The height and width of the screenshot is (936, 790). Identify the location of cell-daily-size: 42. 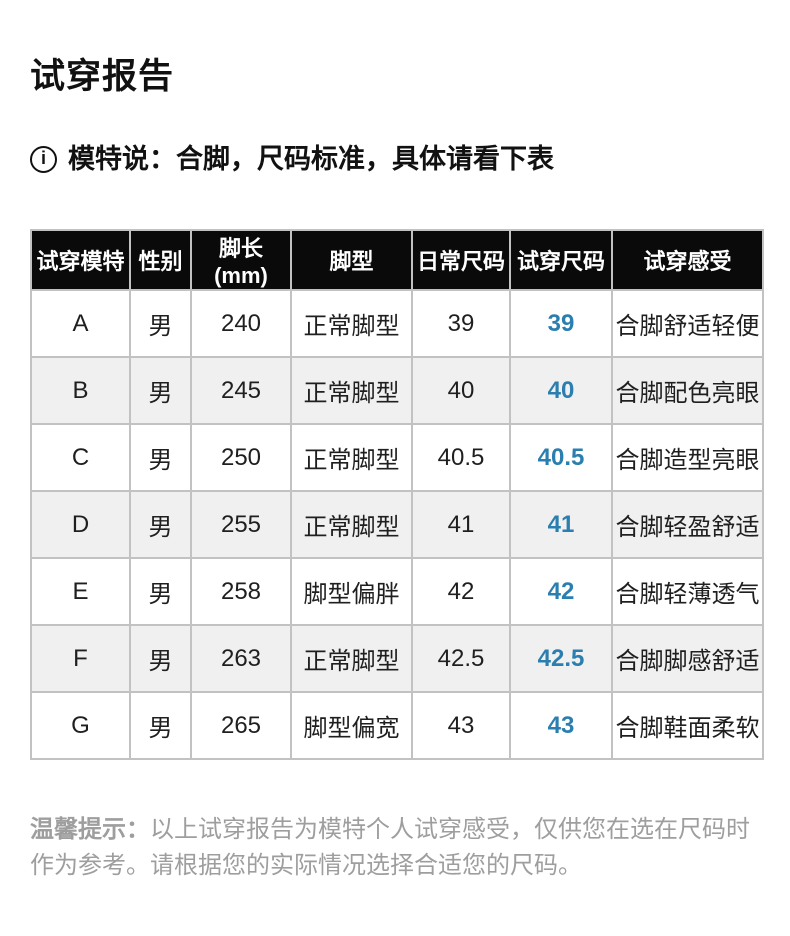
(461, 591).